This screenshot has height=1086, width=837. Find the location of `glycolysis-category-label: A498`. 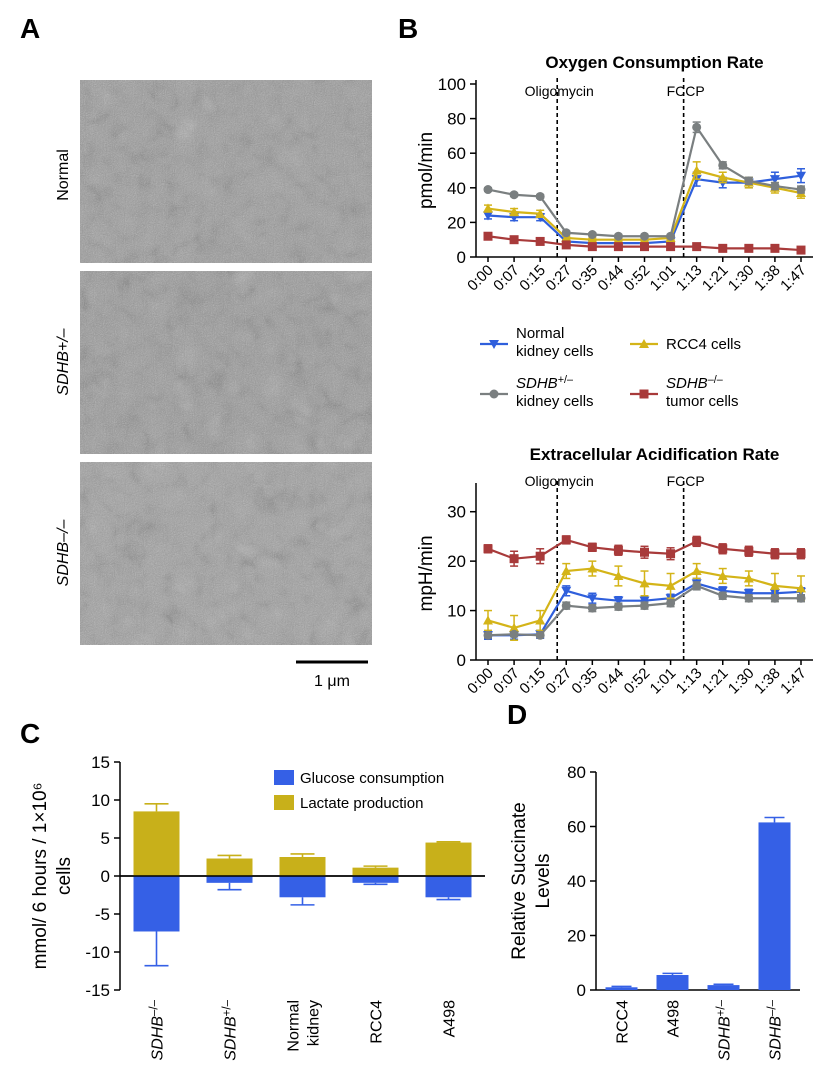

glycolysis-category-label: A498 is located at coordinates (450, 1018).